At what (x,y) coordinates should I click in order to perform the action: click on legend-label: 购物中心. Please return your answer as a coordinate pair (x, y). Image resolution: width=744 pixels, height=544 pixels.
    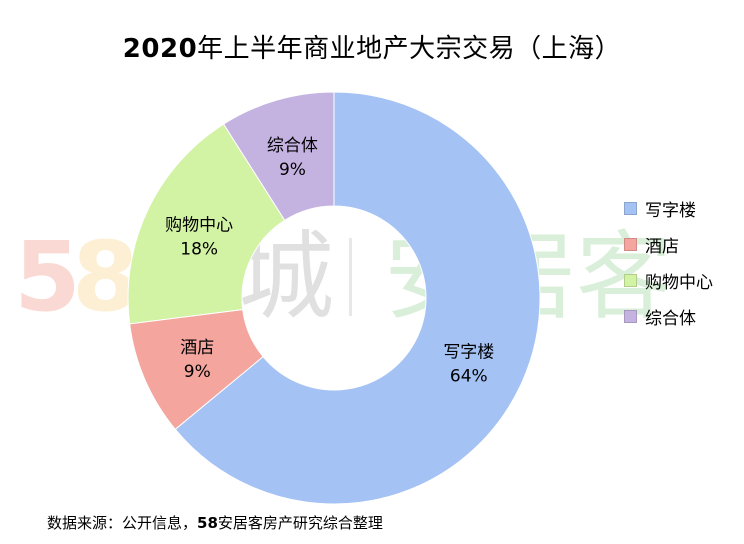
    Looking at the image, I should click on (679, 282).